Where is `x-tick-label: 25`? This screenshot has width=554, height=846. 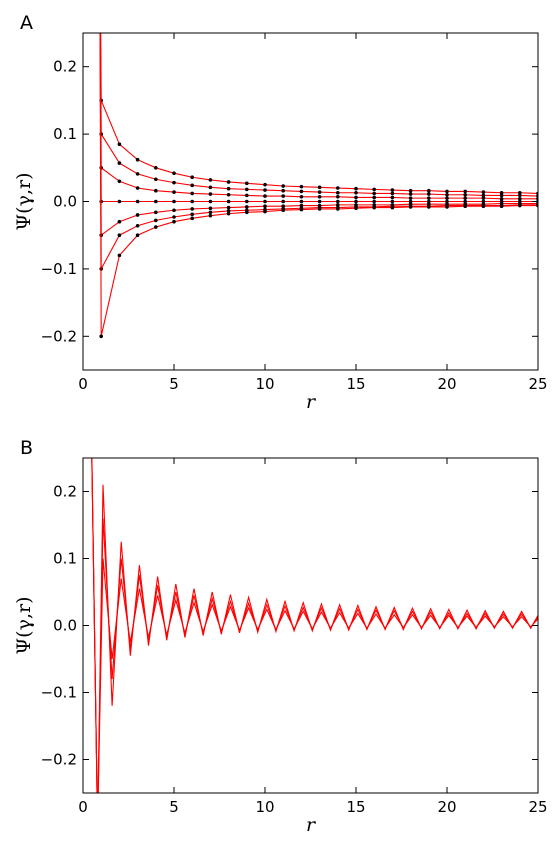
x-tick-label: 25 is located at coordinates (537, 807).